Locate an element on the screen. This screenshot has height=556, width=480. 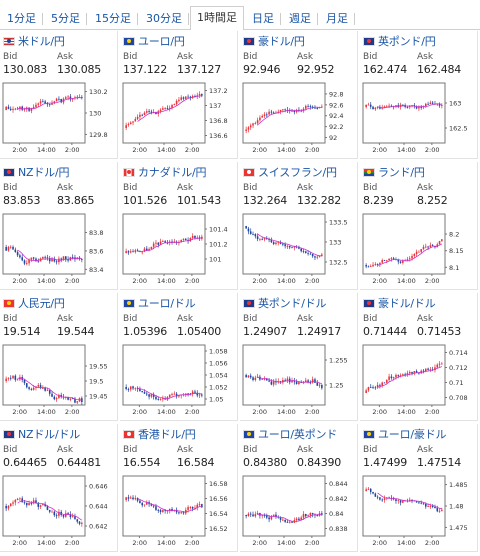
tab-6: 週足 is located at coordinates (300, 18).